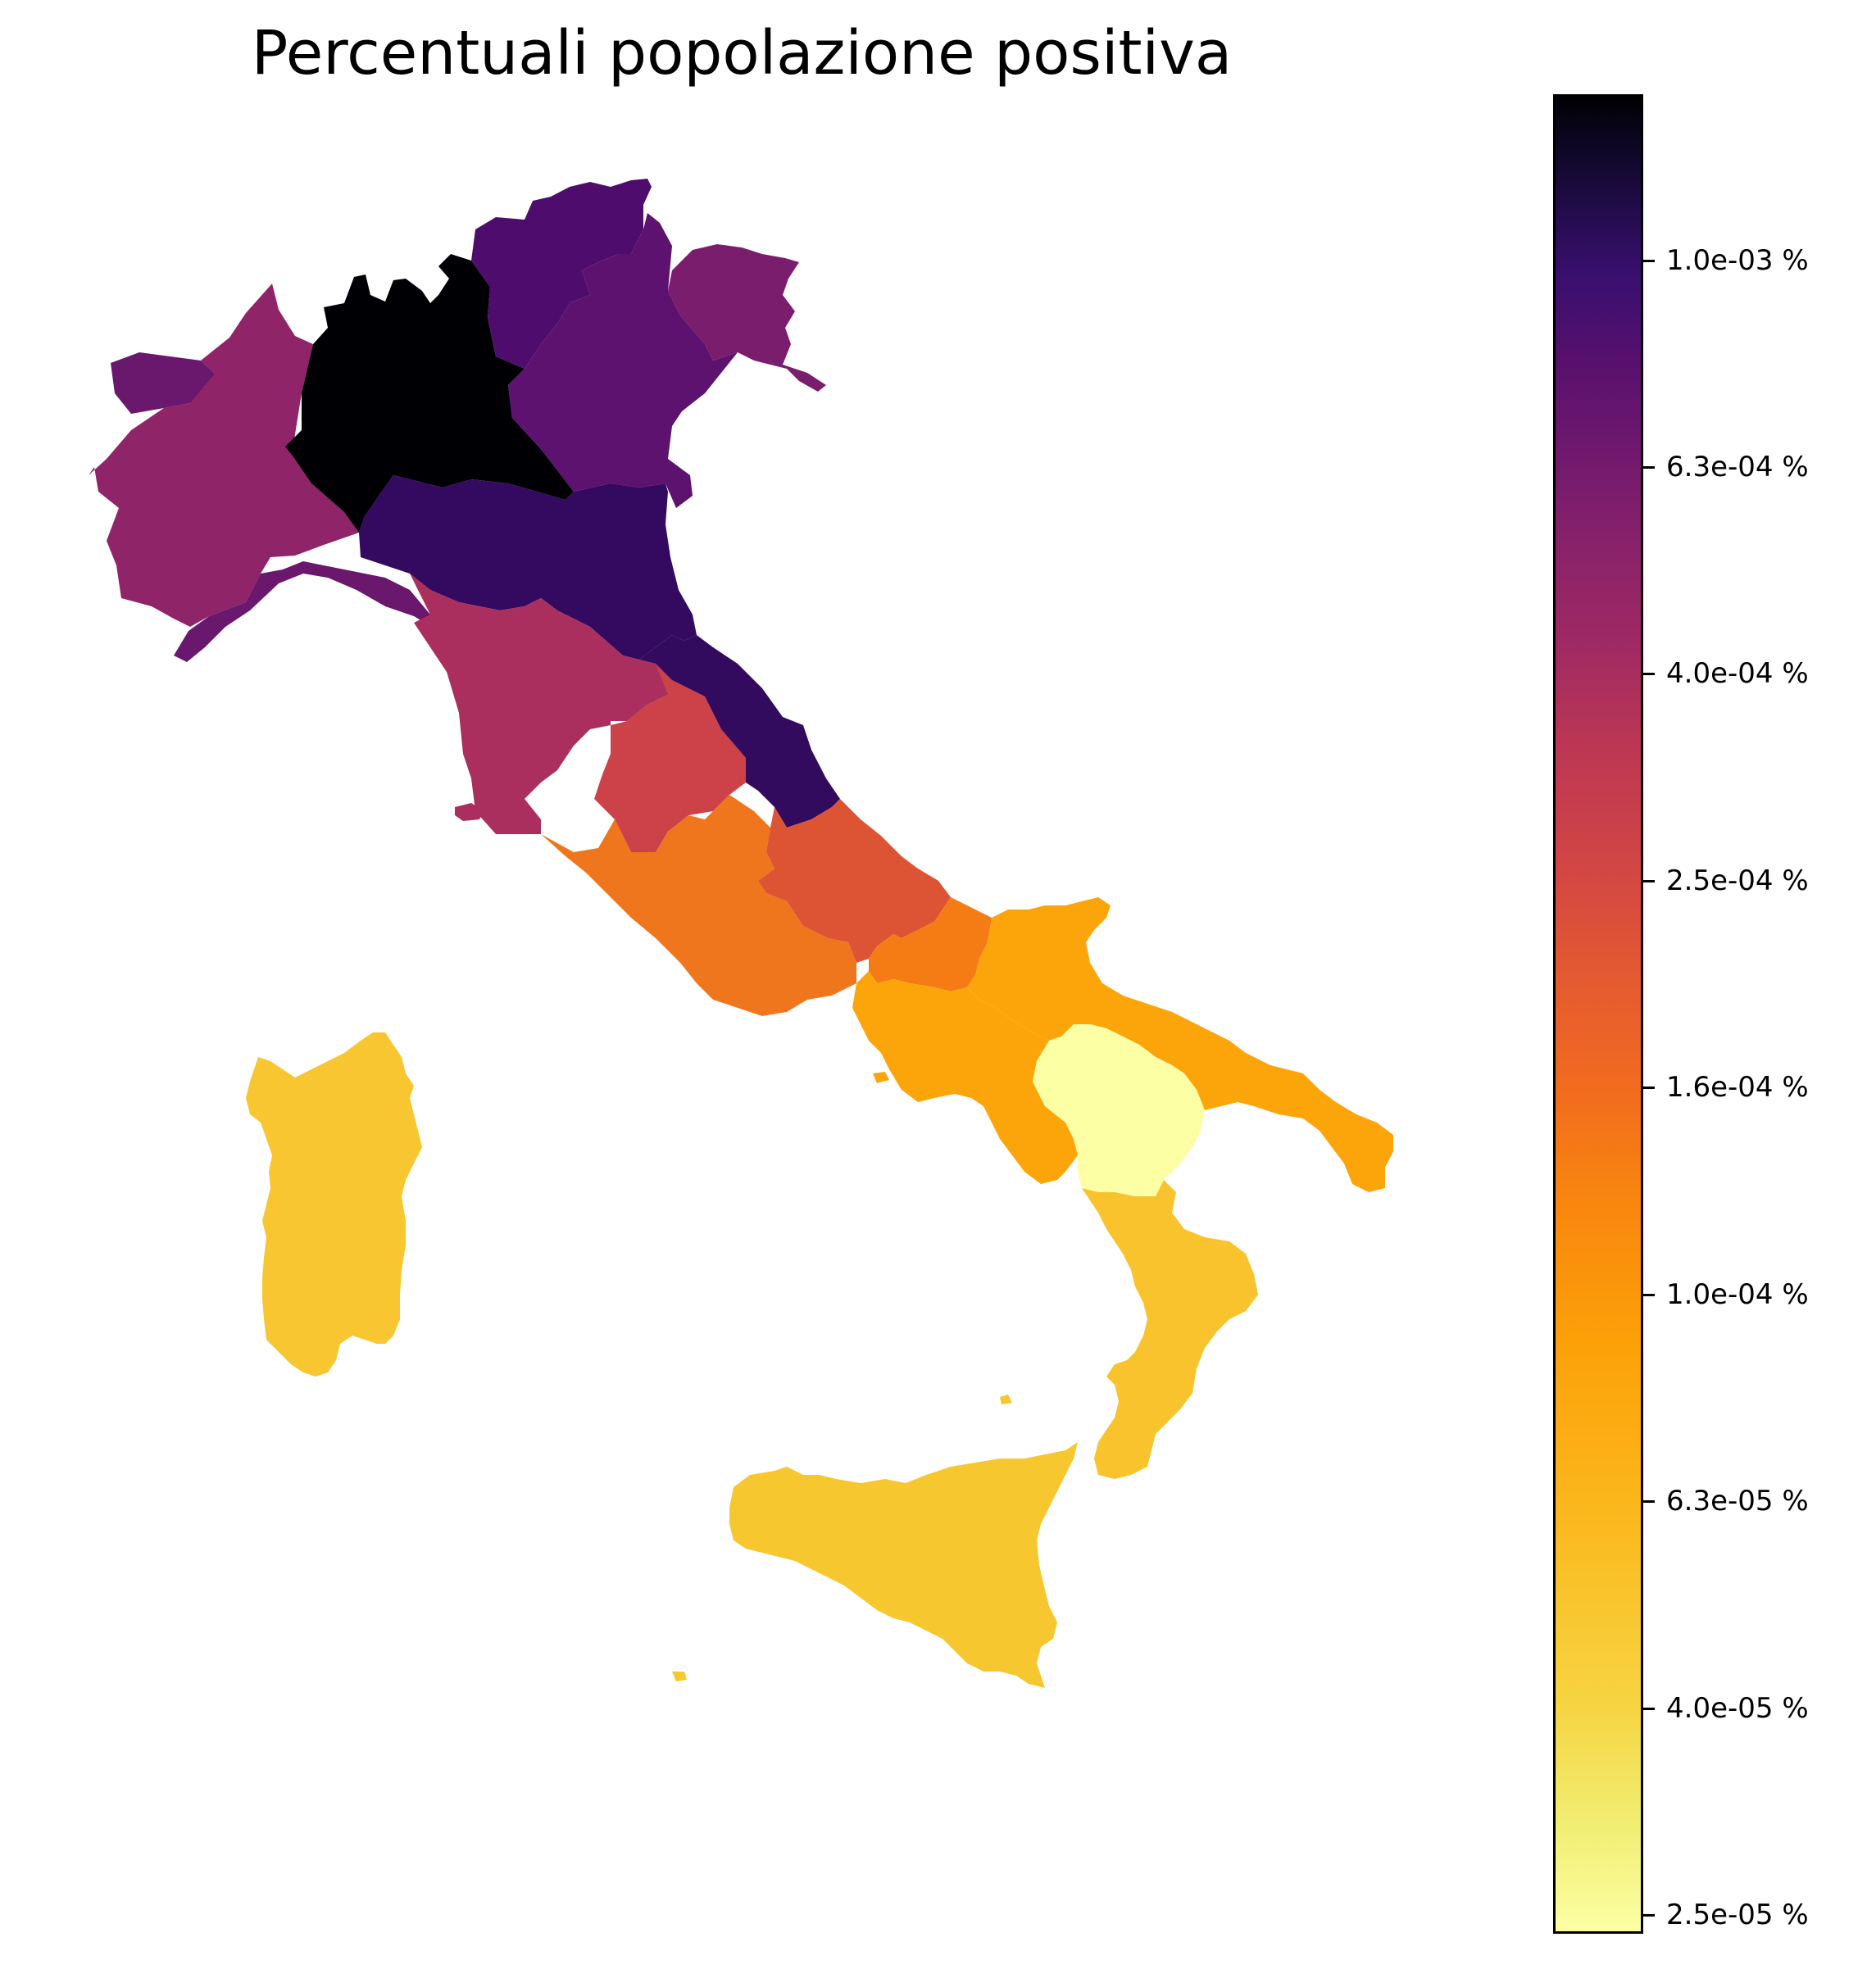 This screenshot has width=1876, height=1978. What do you see at coordinates (1737, 467) in the screenshot?
I see `colorbar-tick-label: 6.3e-04 %` at bounding box center [1737, 467].